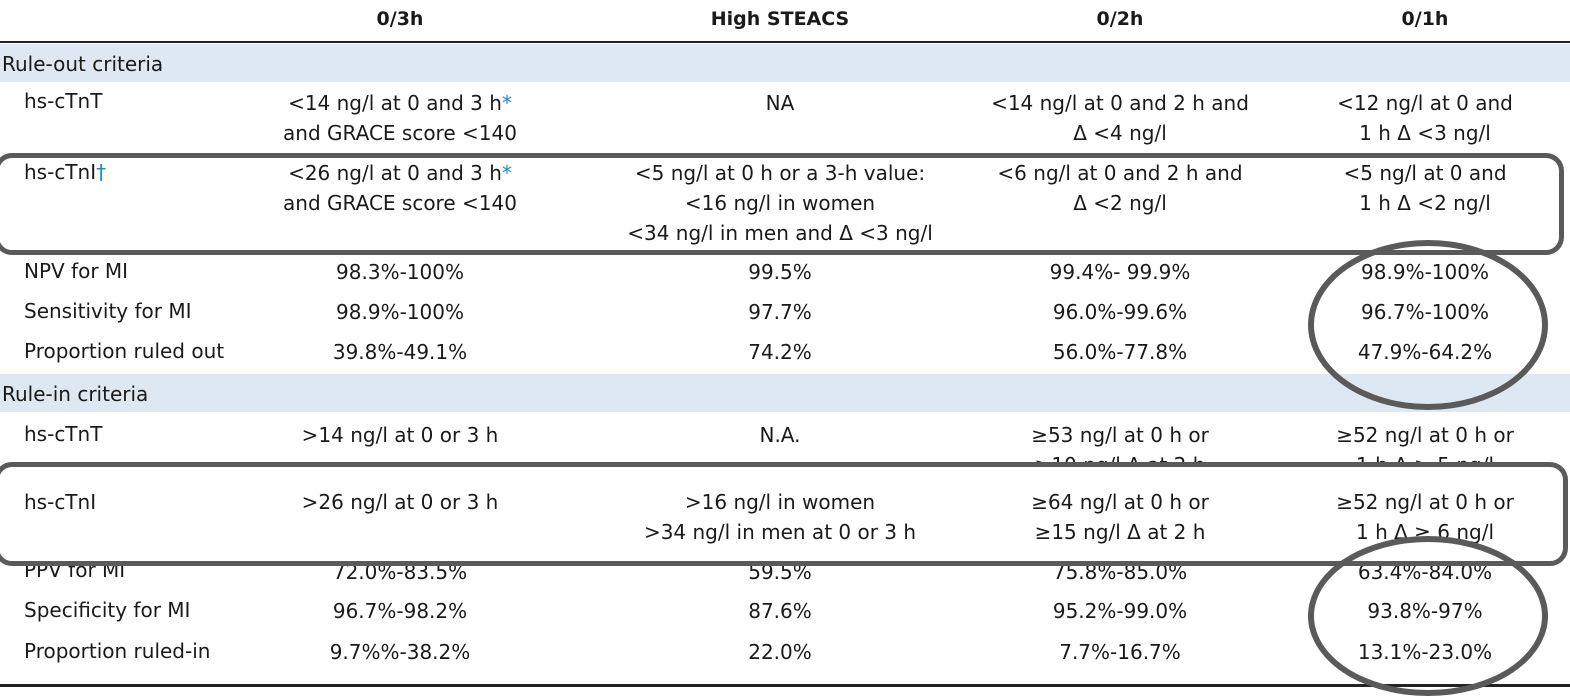  I want to click on table-cell: >26 ng/l at 0 or 3 h, so click(400, 502).